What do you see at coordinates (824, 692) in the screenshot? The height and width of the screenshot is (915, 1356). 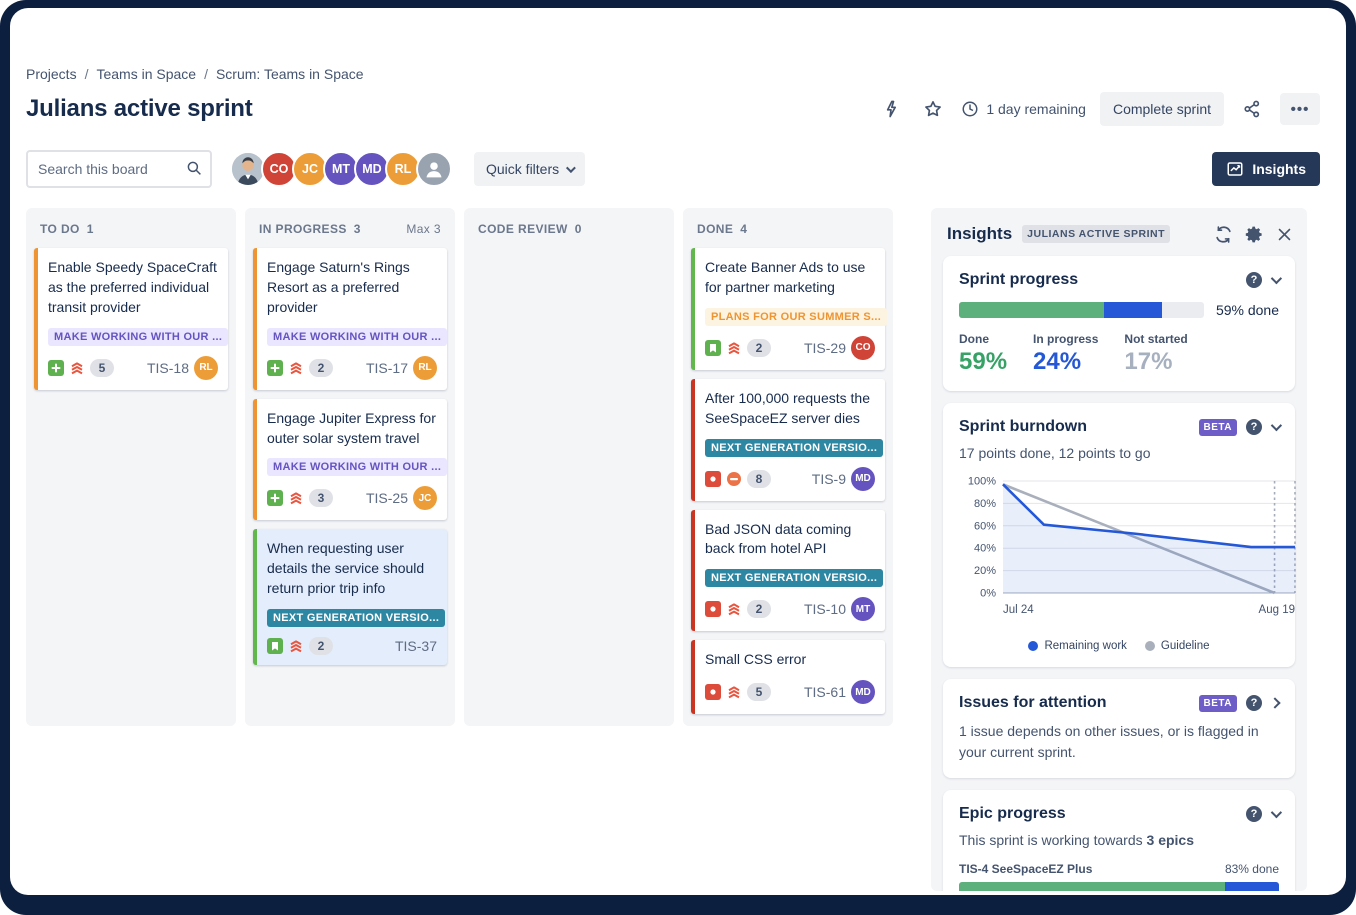 I see `issue-key: TIS-61` at bounding box center [824, 692].